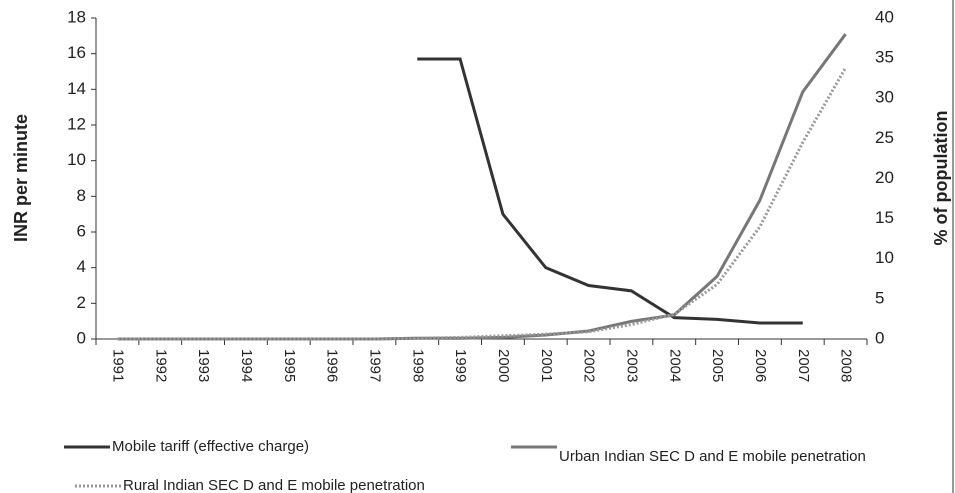  I want to click on y2-tick-label: 10, so click(884, 257).